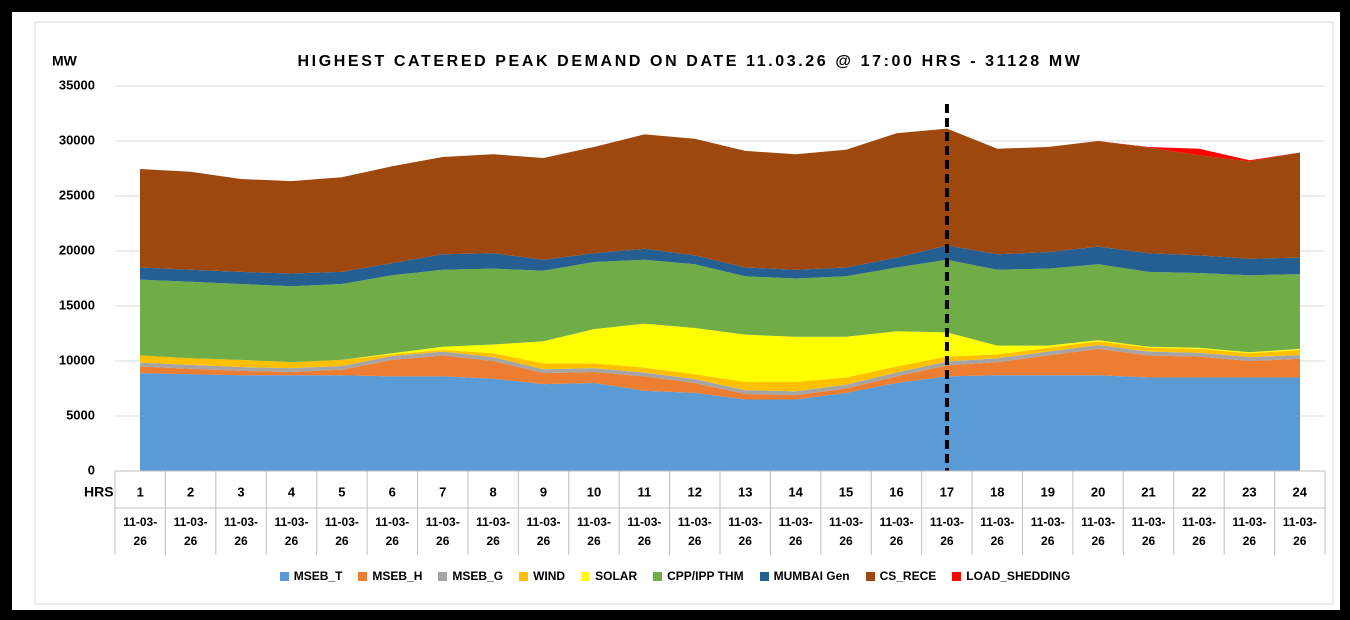  I want to click on y-axis-label: MW, so click(65, 61).